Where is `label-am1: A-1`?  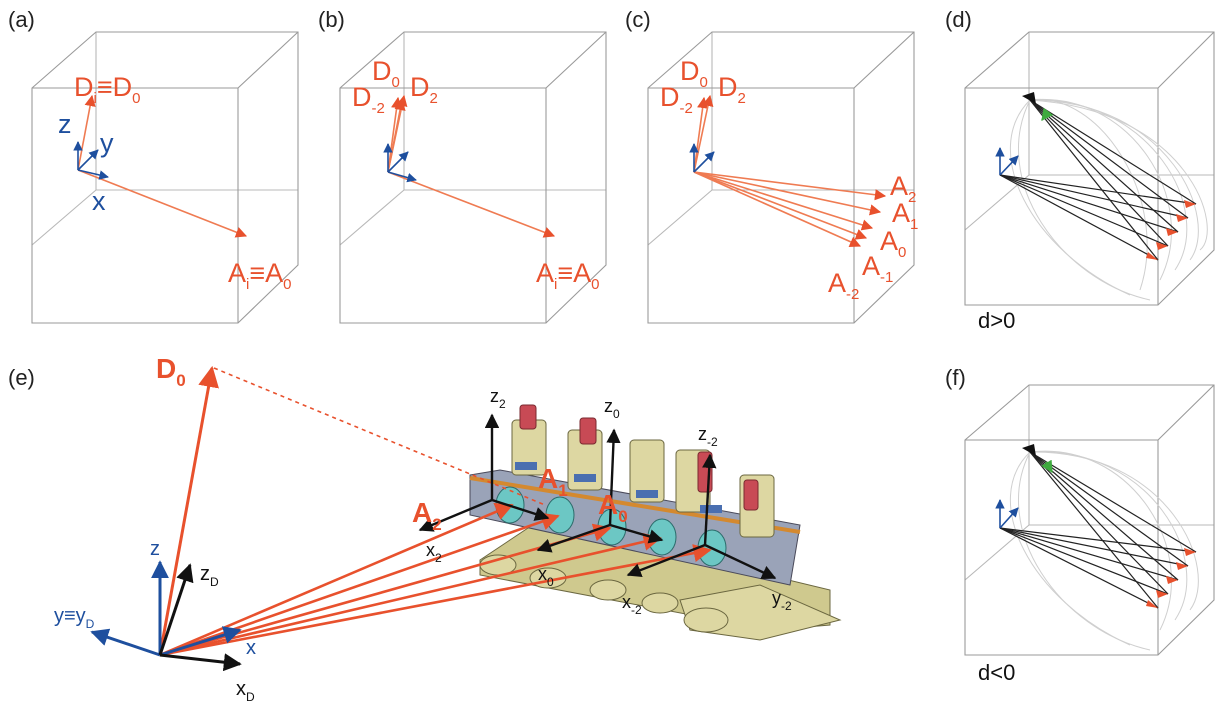 label-am1: A-1 is located at coordinates (877, 268).